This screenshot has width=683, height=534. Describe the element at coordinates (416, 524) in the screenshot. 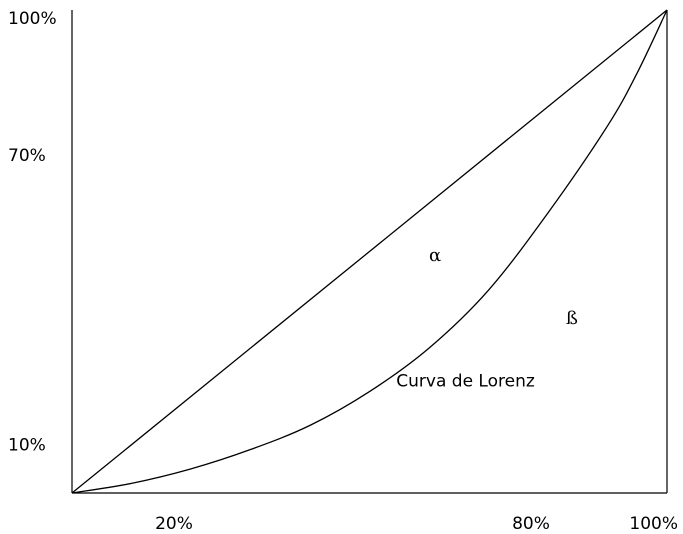

I see `x-tick-labels: 20% 80% 100%` at that location.